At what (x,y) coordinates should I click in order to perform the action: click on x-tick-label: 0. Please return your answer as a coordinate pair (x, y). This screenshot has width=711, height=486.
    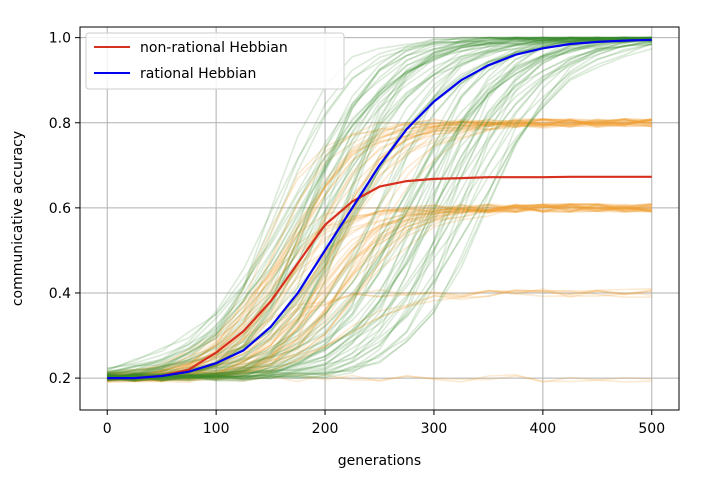
    Looking at the image, I should click on (107, 429).